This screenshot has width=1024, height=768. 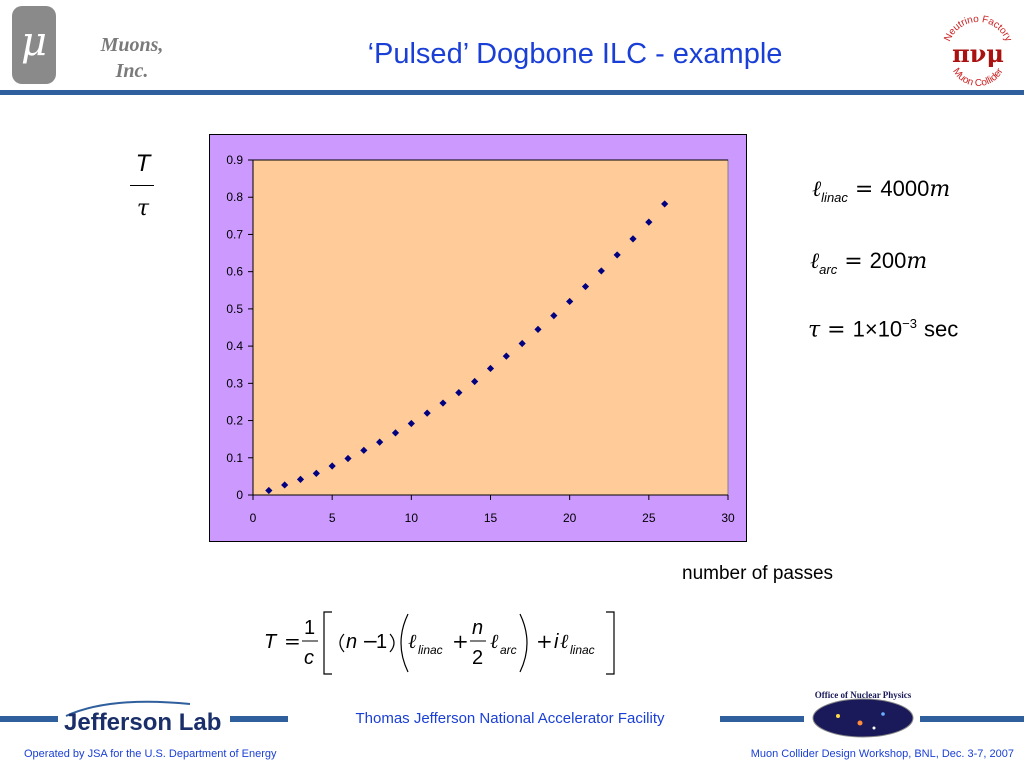 What do you see at coordinates (309, 628) in the screenshot?
I see `formula-one: 1` at bounding box center [309, 628].